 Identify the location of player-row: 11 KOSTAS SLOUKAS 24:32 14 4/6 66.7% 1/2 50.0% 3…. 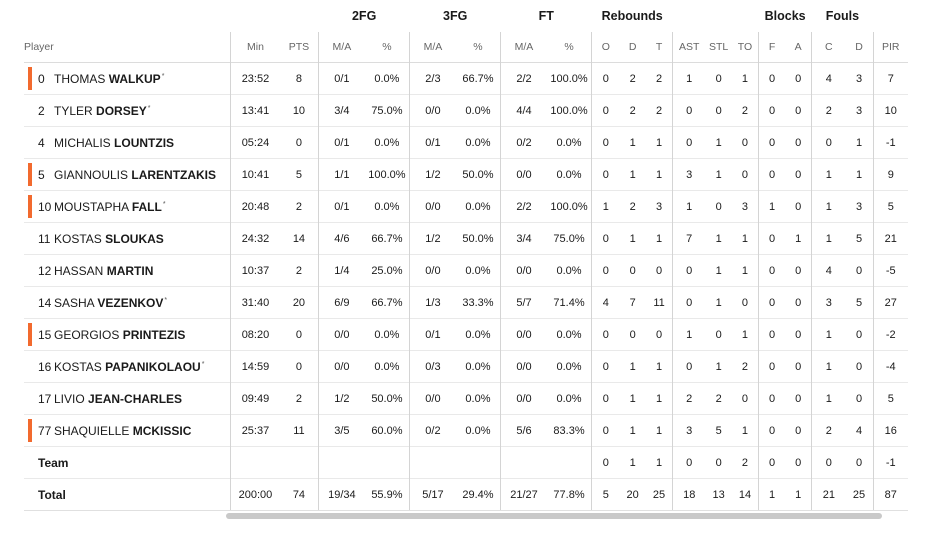
(466, 238).